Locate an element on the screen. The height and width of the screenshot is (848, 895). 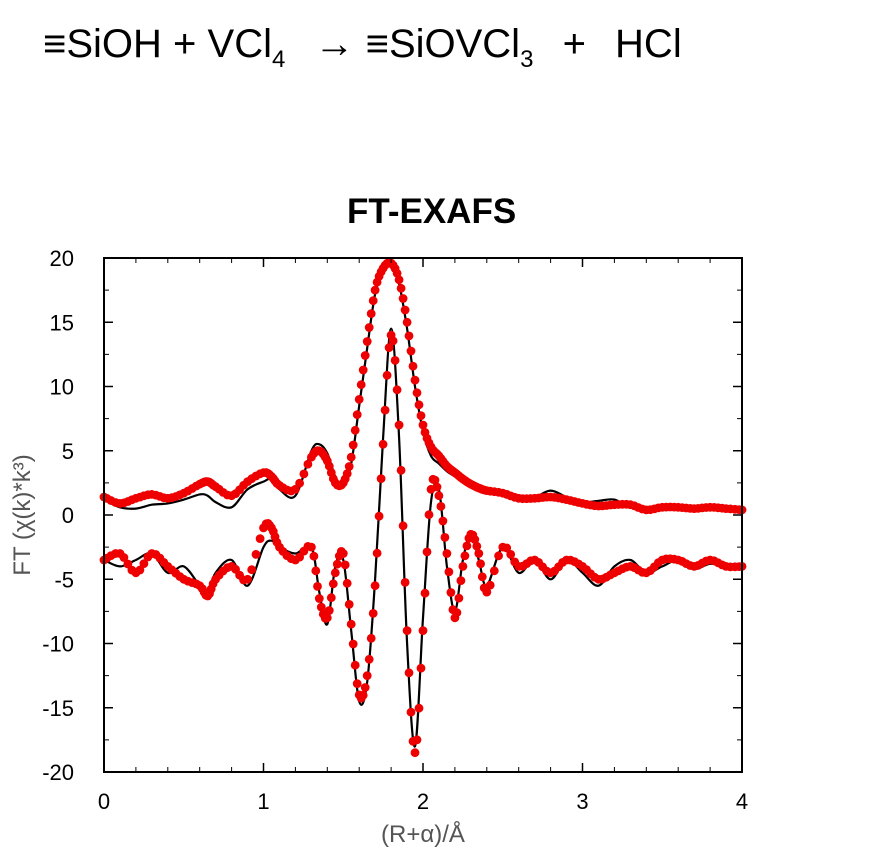
y-tick-label: -10 is located at coordinates (58, 644).